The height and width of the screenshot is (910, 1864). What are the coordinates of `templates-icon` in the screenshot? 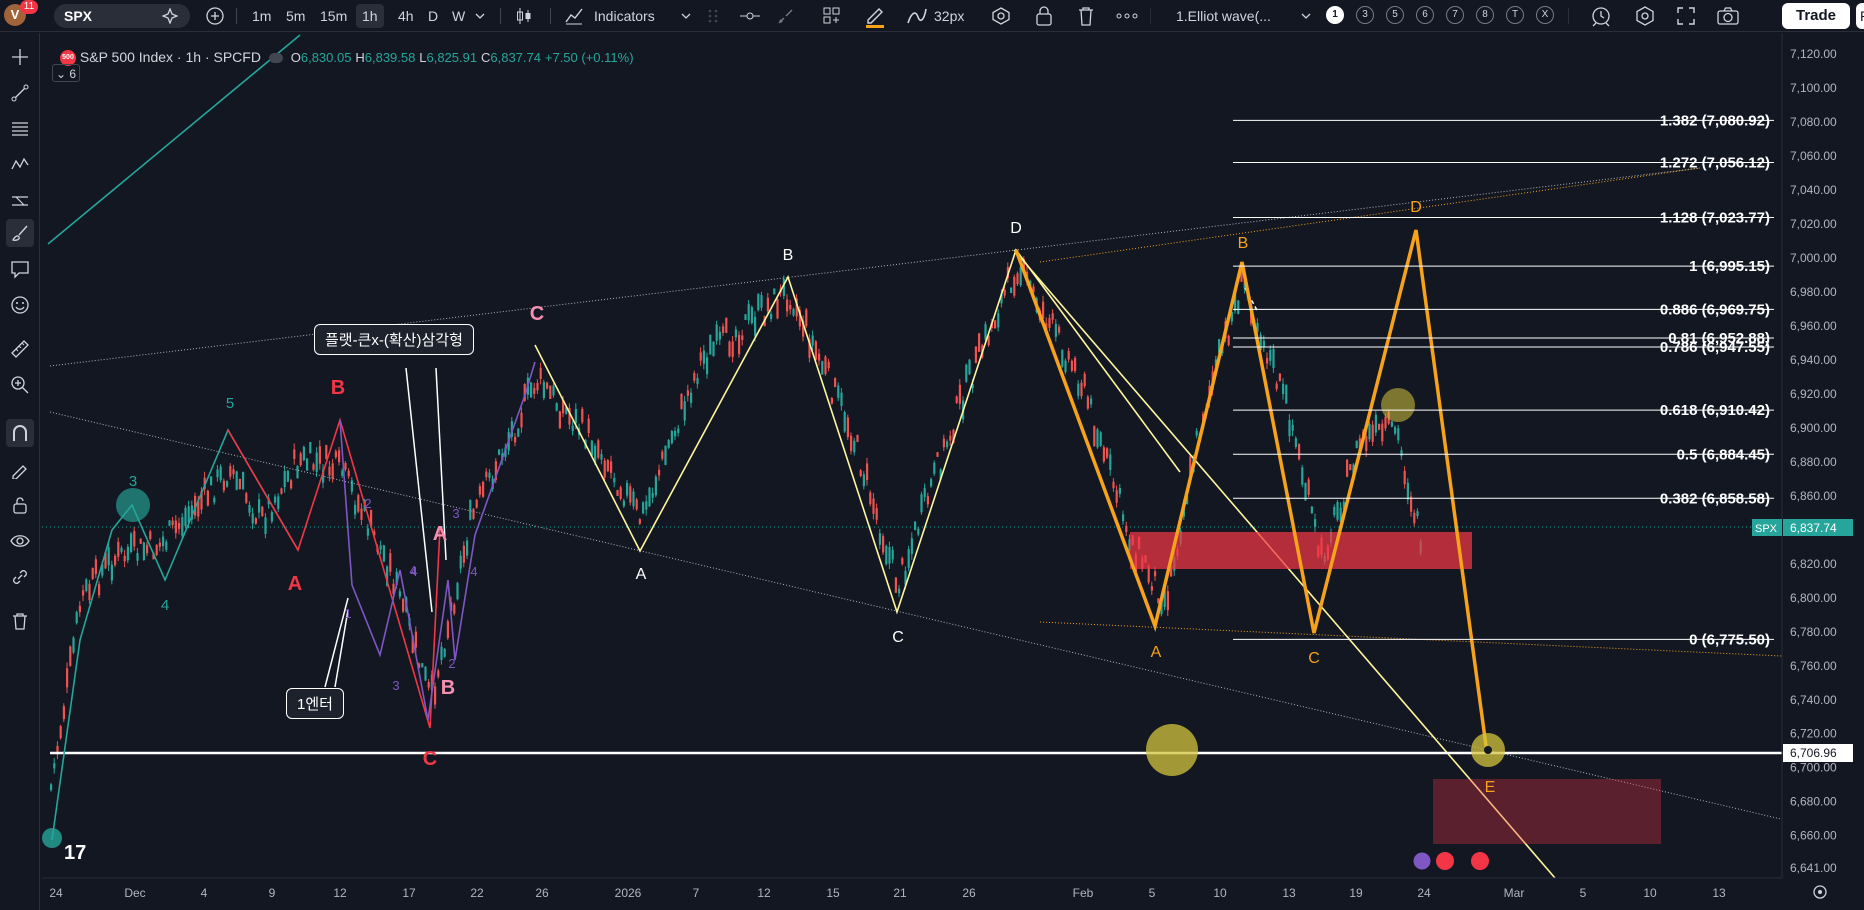 It's located at (832, 16).